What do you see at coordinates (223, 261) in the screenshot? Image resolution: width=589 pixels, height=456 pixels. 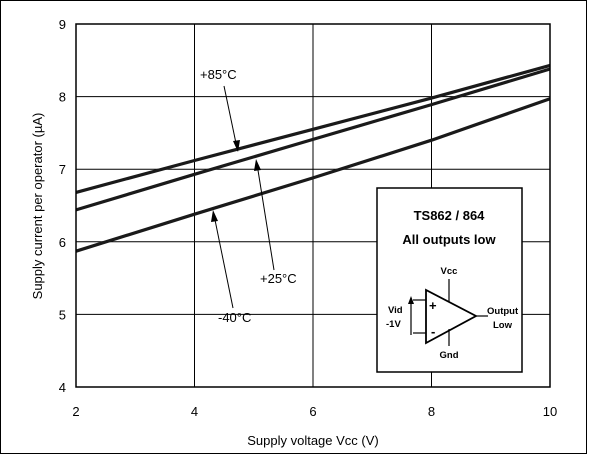 I see `annotation-m40c-arrow` at bounding box center [223, 261].